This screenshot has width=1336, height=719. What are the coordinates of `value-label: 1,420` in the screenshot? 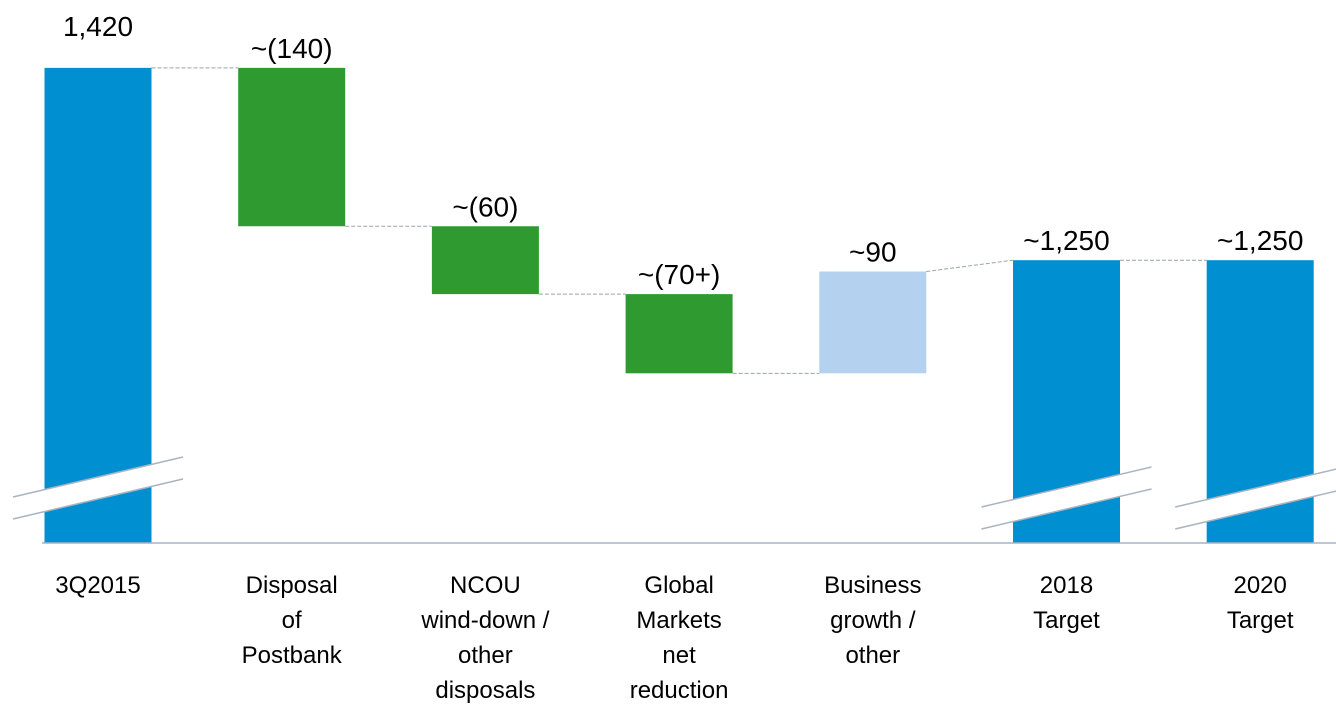 It's located at (98, 26).